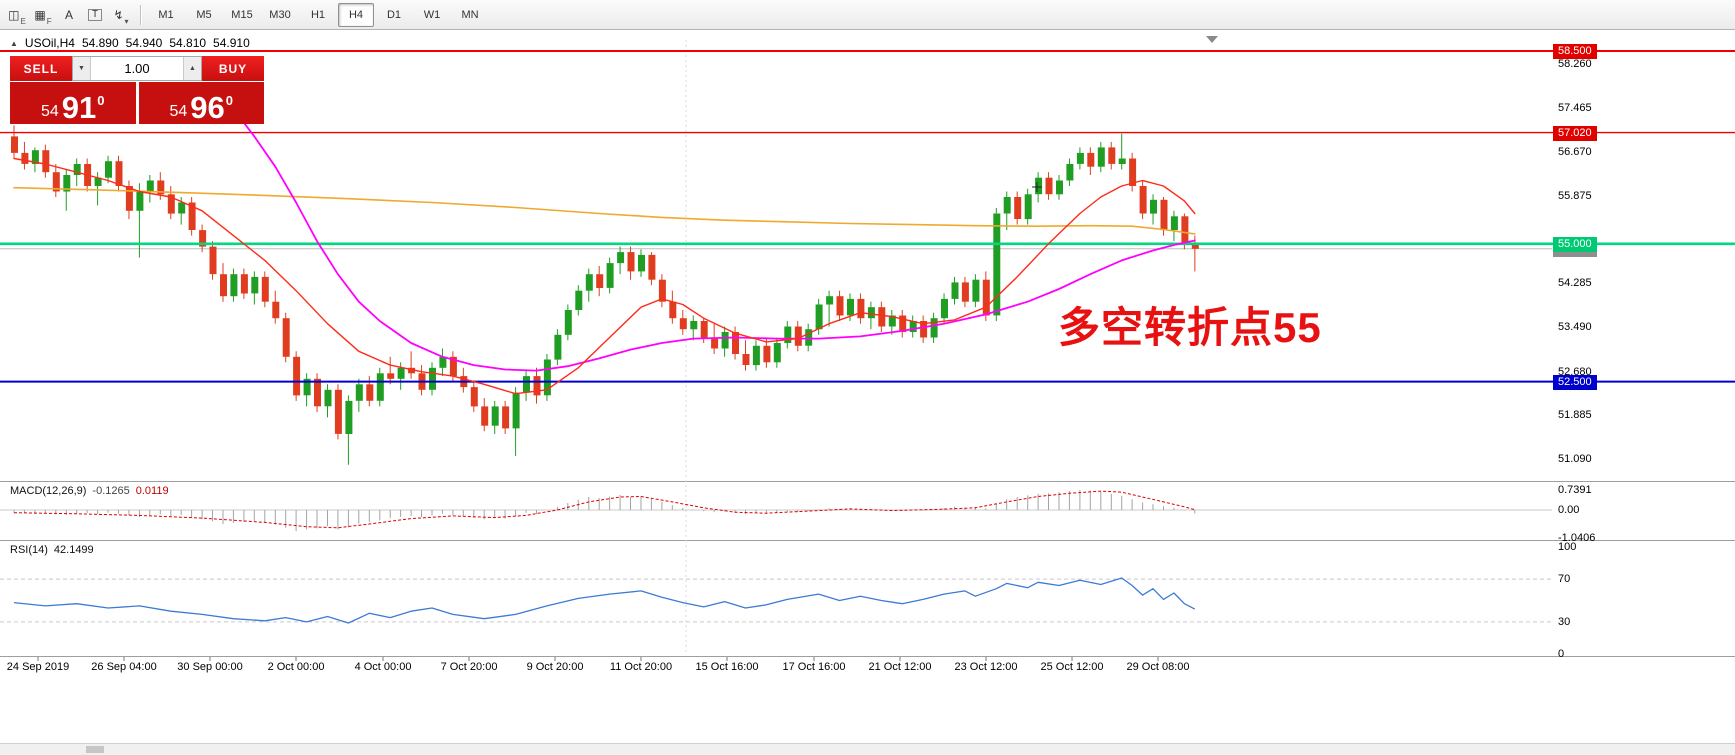 Image resolution: width=1735 pixels, height=755 pixels. What do you see at coordinates (41, 68) in the screenshot?
I see `sell-button: SELL` at bounding box center [41, 68].